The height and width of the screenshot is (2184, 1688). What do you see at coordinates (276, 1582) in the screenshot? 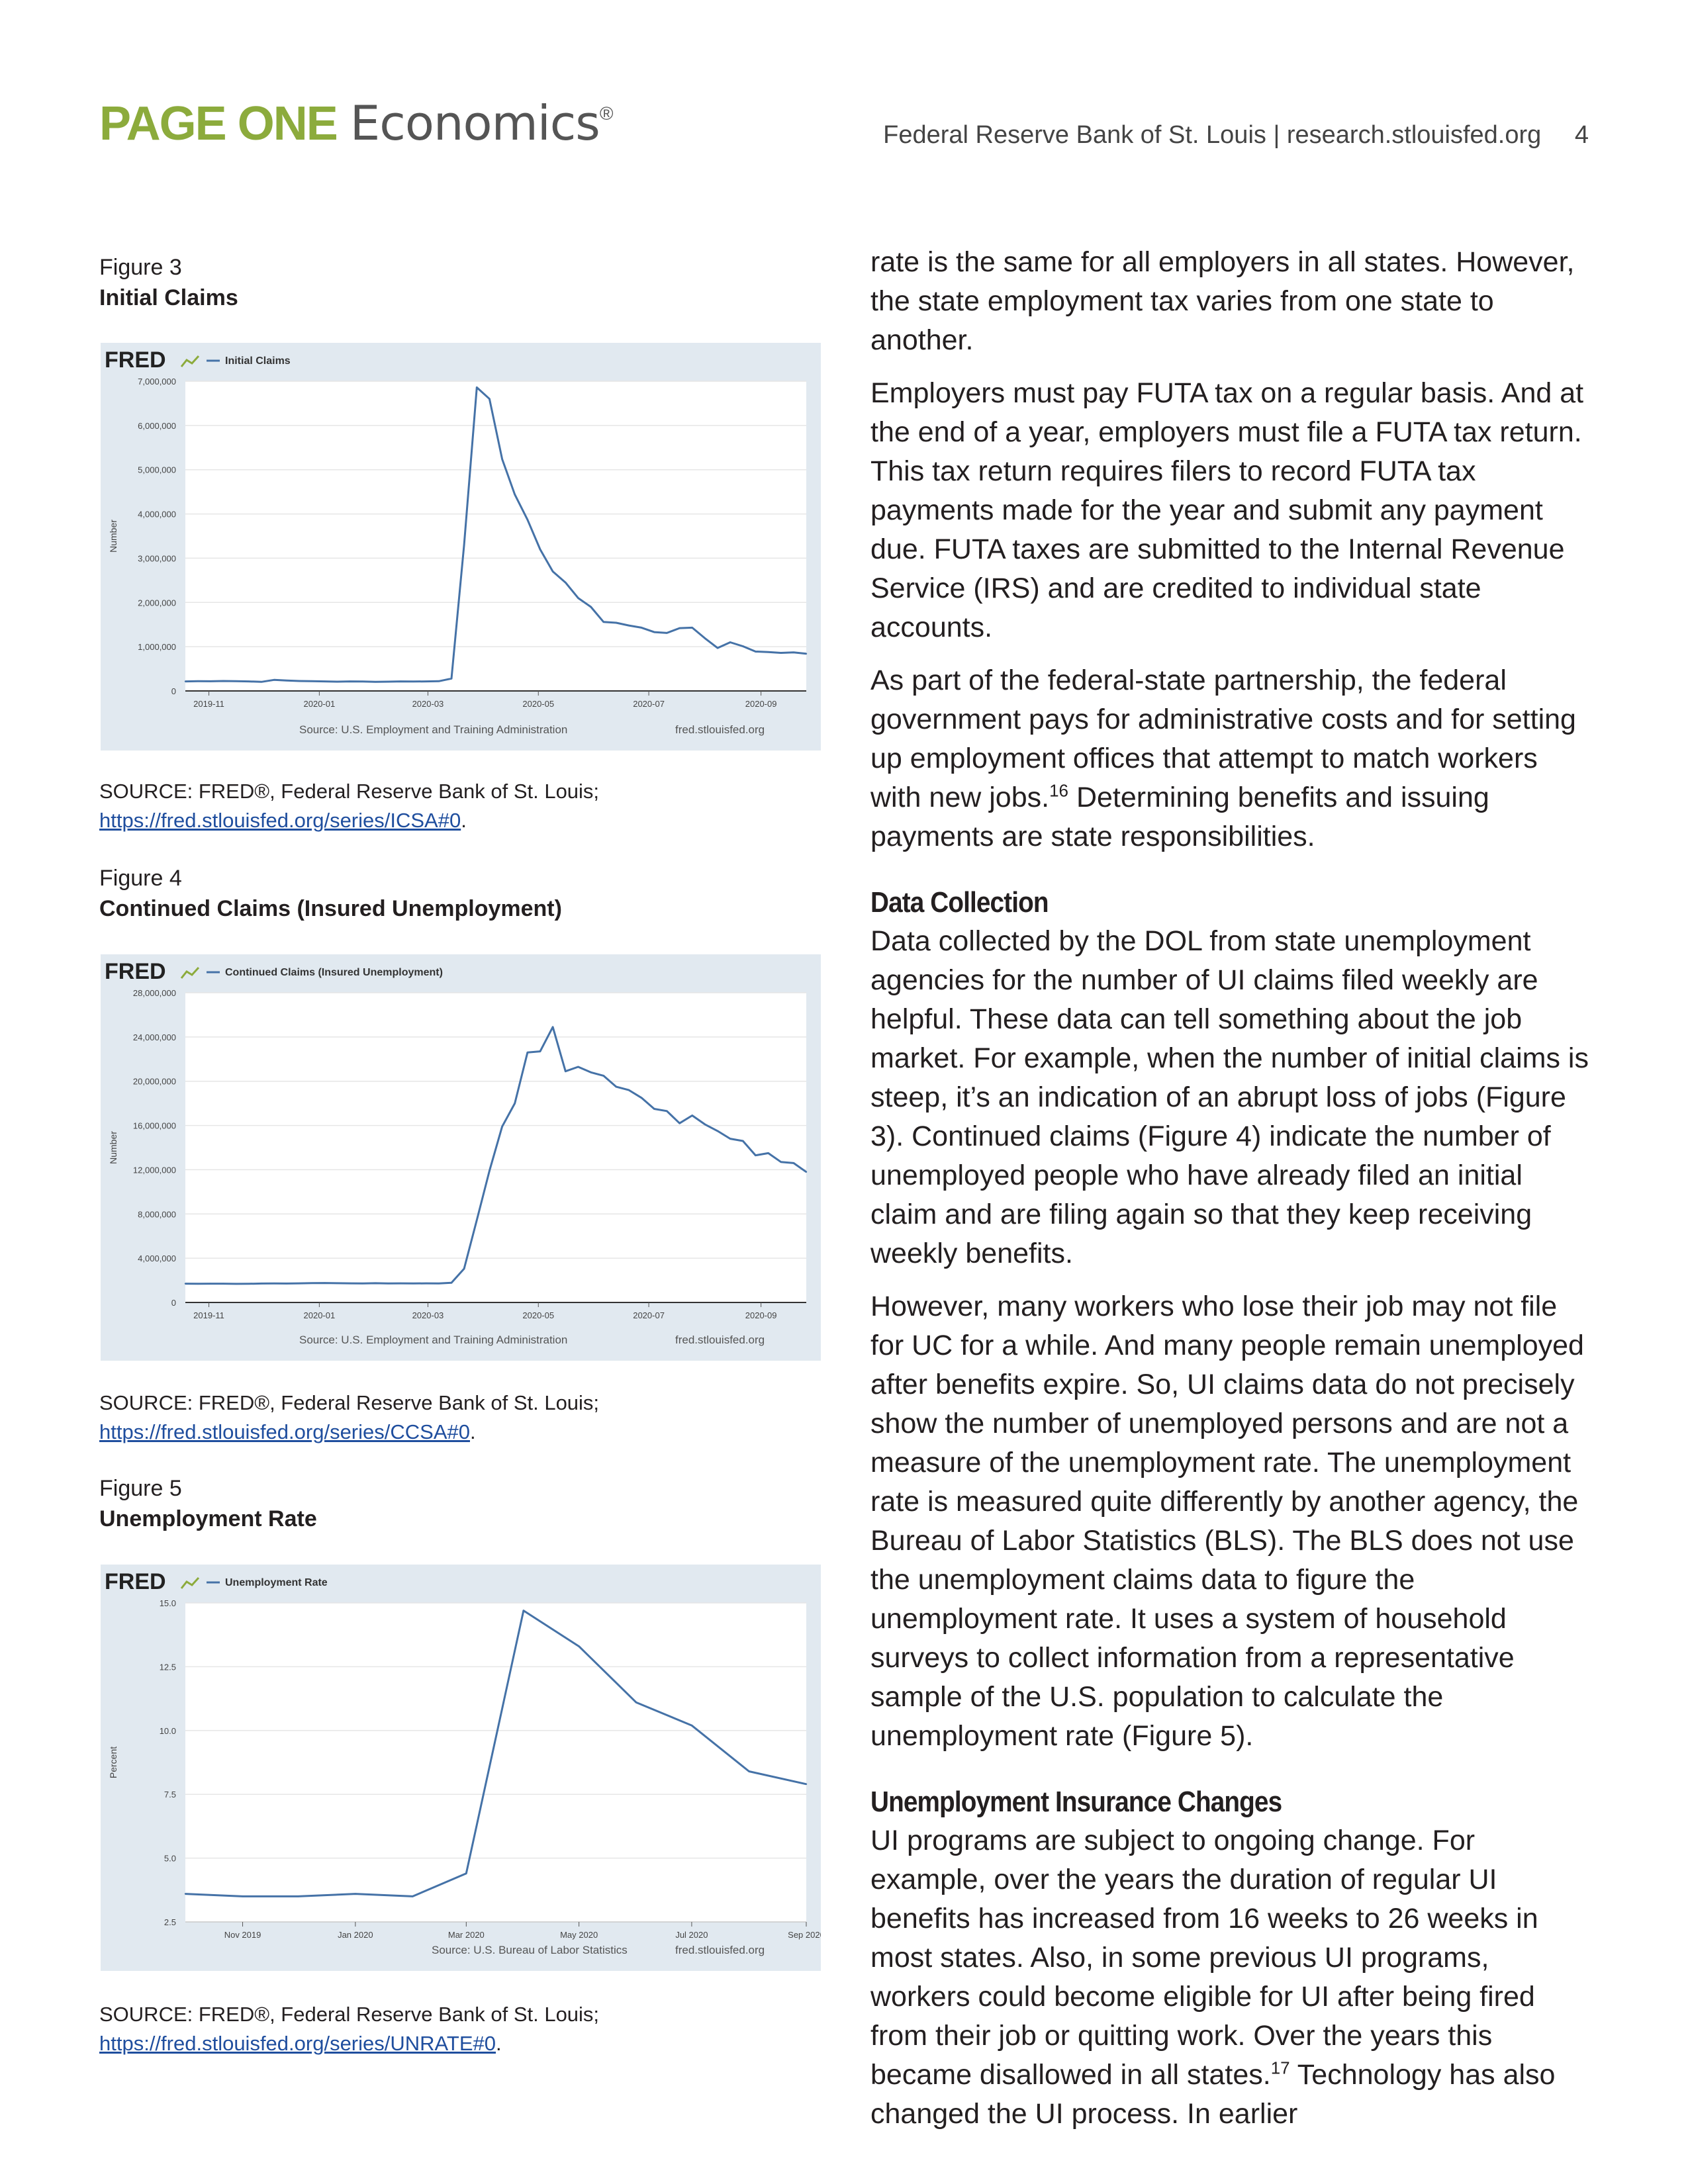
I see `legend-label: Unemployment Rate` at bounding box center [276, 1582].